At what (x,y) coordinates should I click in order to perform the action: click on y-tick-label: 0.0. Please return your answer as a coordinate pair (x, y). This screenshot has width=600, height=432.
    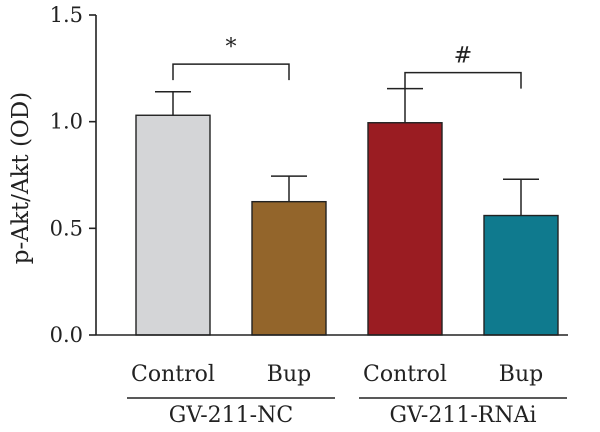
    Looking at the image, I should click on (66, 335).